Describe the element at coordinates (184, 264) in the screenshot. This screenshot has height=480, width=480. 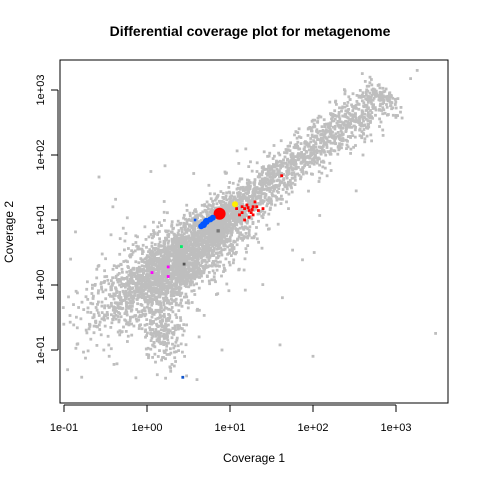
I see `highlight-point` at that location.